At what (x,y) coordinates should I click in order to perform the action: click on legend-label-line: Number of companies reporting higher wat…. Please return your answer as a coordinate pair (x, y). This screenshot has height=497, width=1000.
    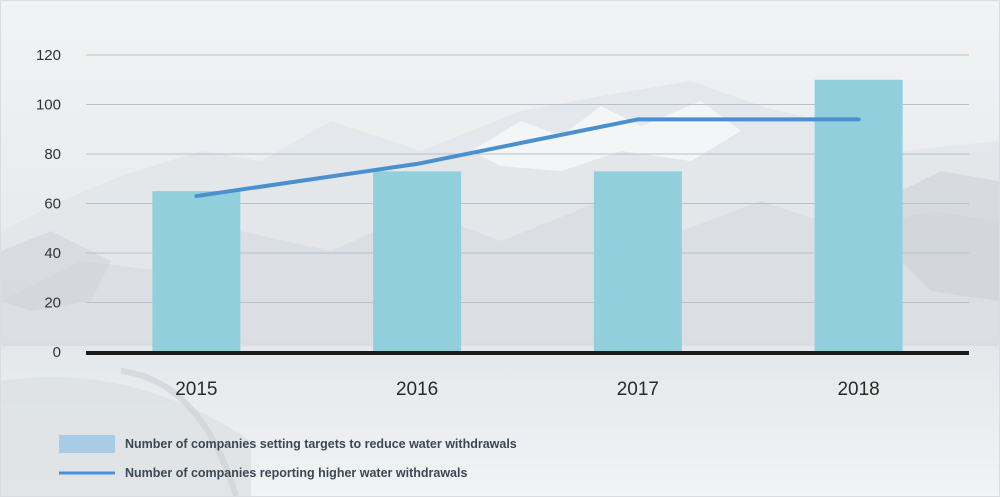
    Looking at the image, I should click on (296, 473).